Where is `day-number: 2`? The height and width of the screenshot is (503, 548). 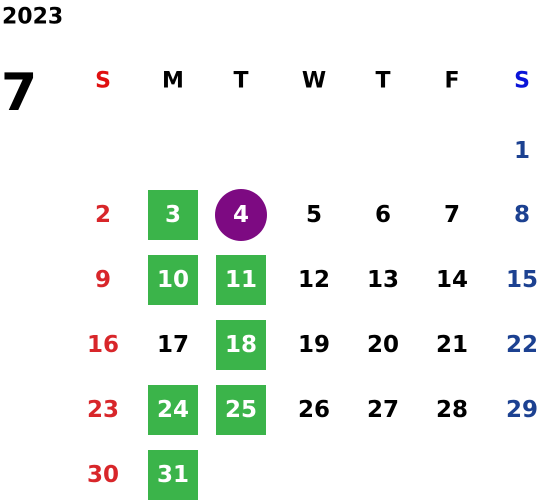 day-number: 2 is located at coordinates (103, 215).